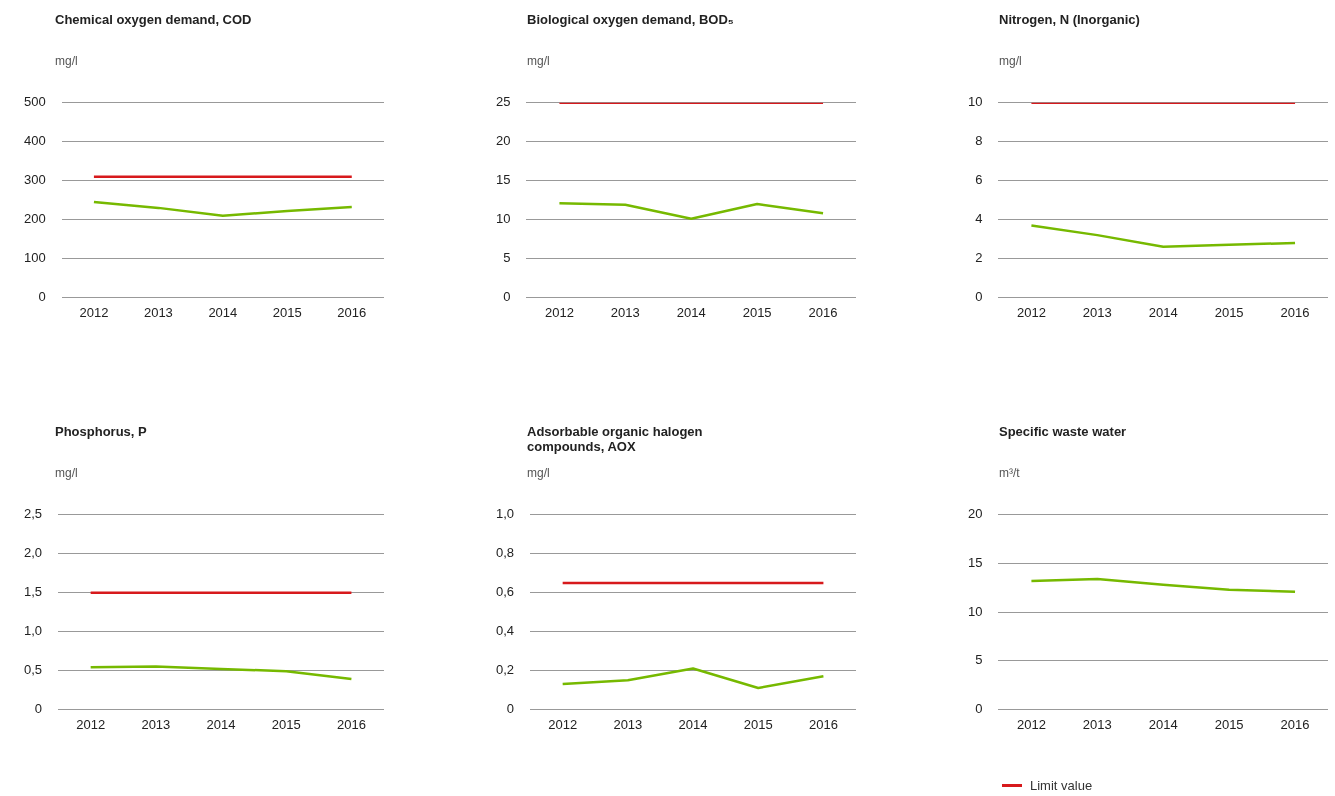 The width and height of the screenshot is (1335, 796). What do you see at coordinates (1069, 19) in the screenshot?
I see `chart-title: Nitrogen, N (Inorganic)` at bounding box center [1069, 19].